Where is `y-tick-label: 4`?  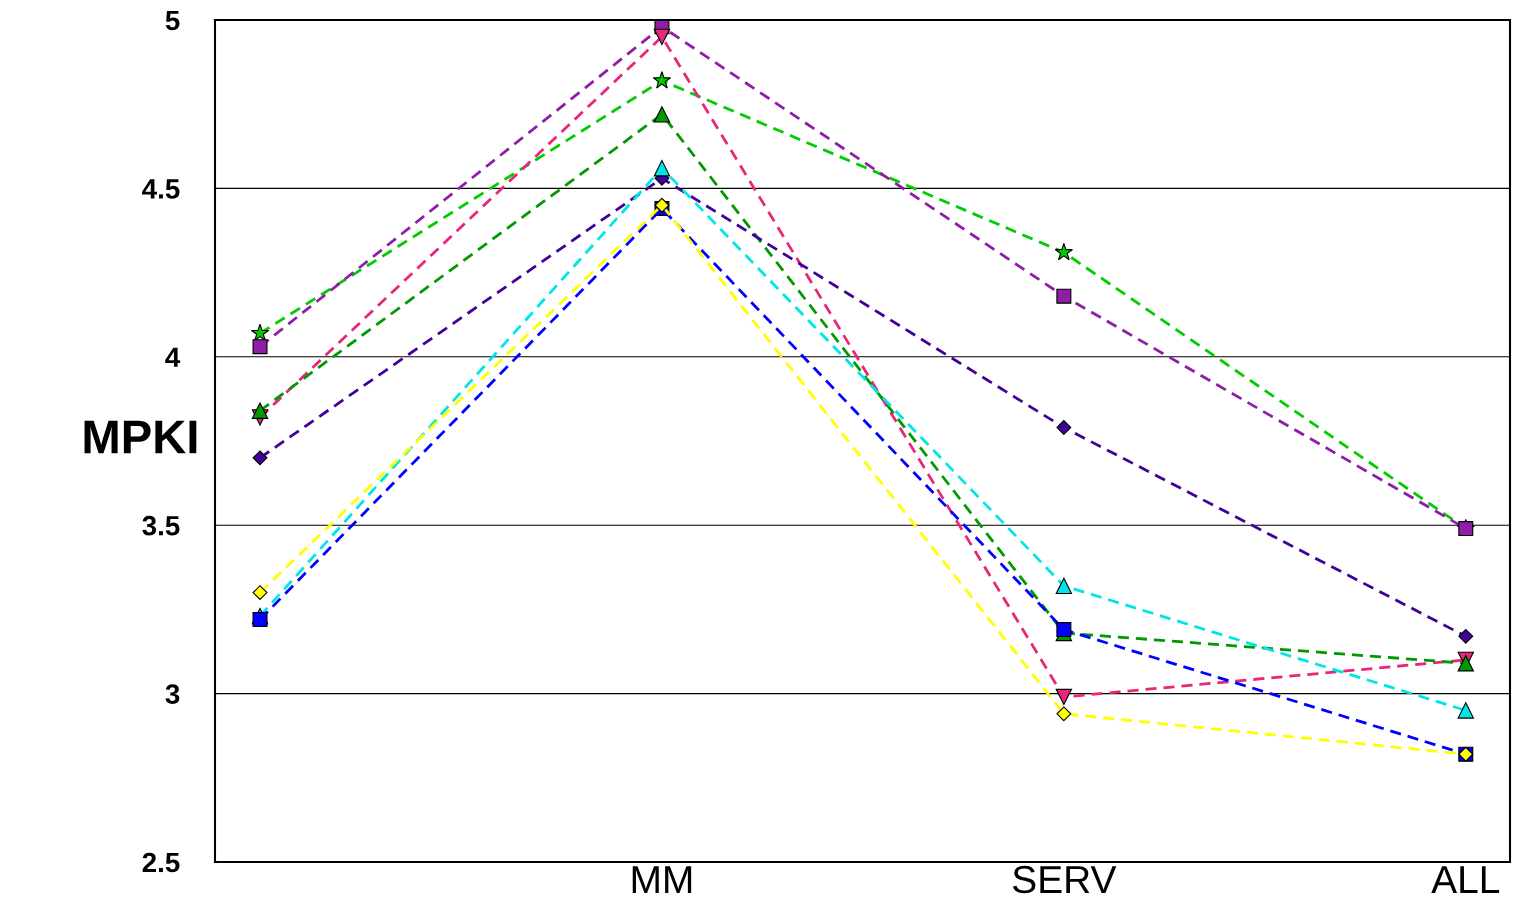
y-tick-label: 4 is located at coordinates (173, 357).